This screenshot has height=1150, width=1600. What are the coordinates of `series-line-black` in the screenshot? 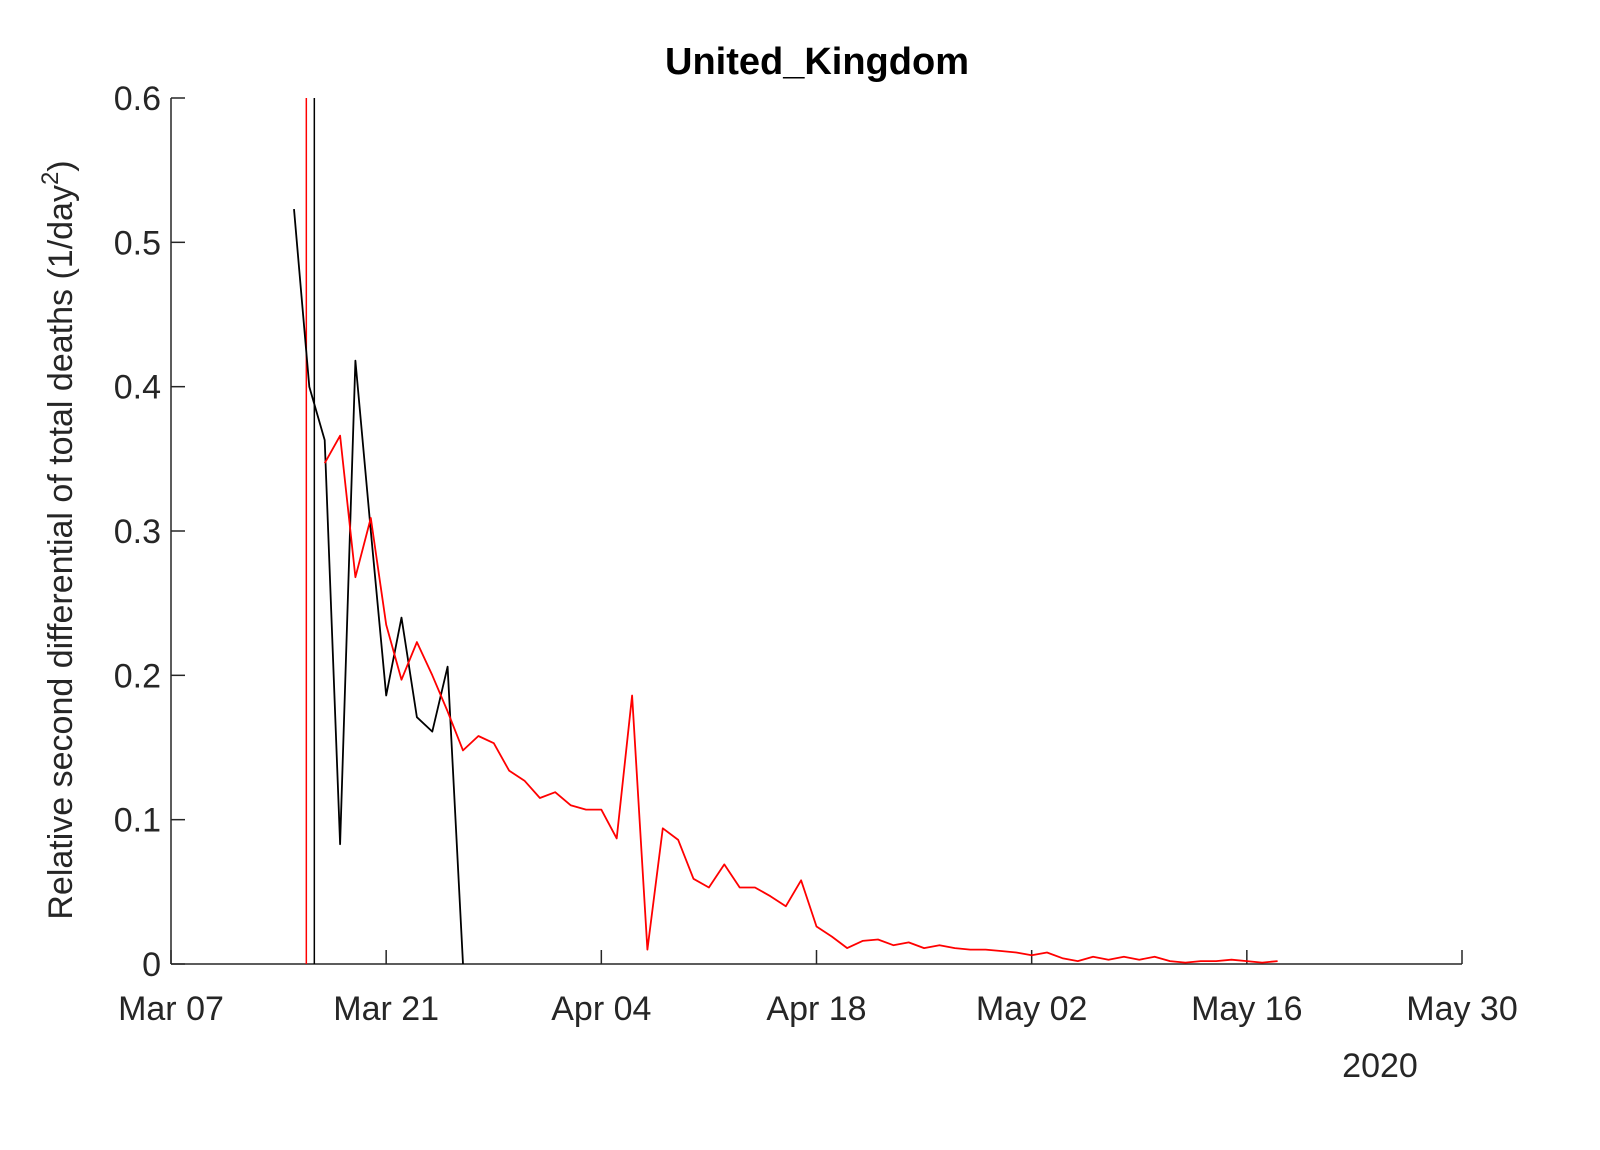 It's located at (378, 587).